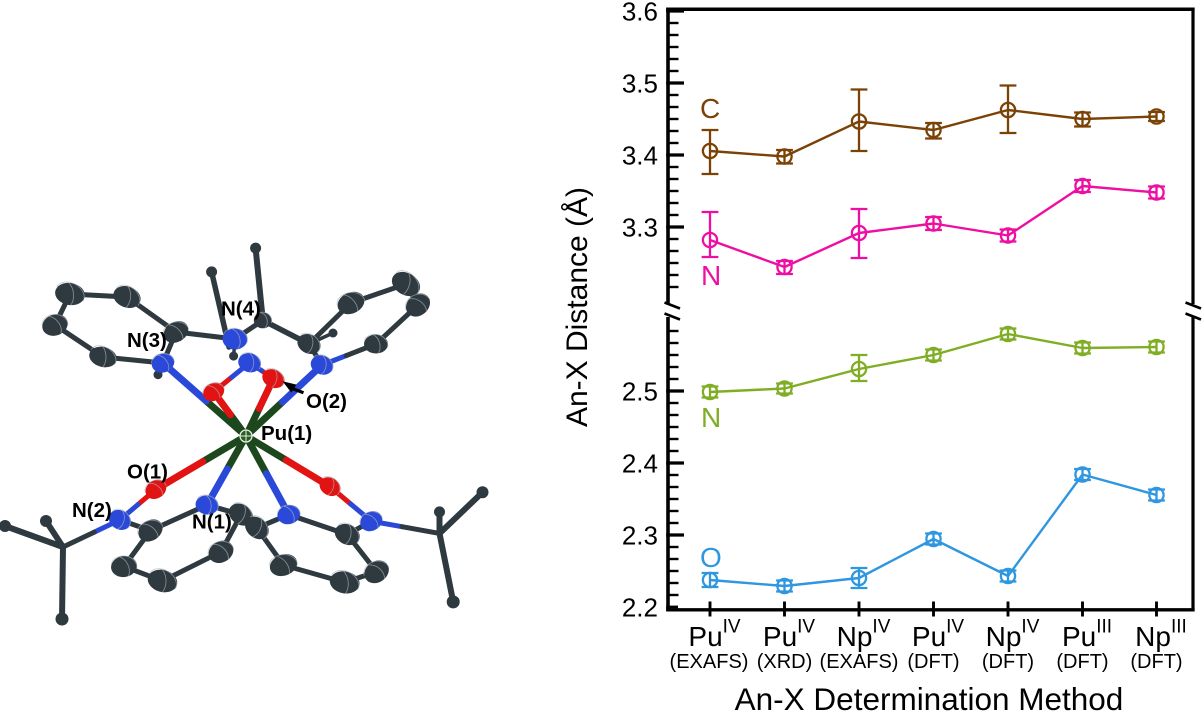 This screenshot has height=716, width=1203. What do you see at coordinates (640, 535) in the screenshot?
I see `svg-text: 2.3` at bounding box center [640, 535].